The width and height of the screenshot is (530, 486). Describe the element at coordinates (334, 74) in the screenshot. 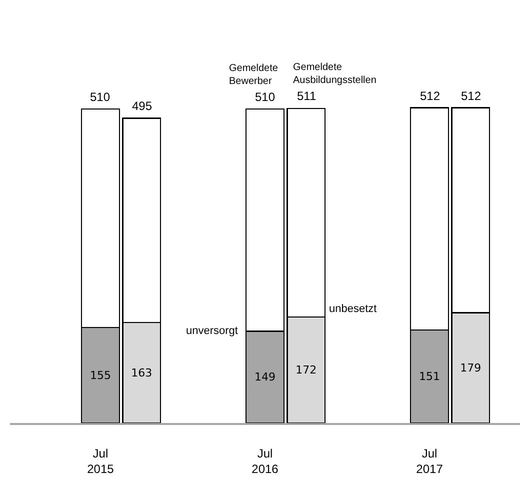

I see `text: Gemeldete Ausbildungsstellen` at that location.